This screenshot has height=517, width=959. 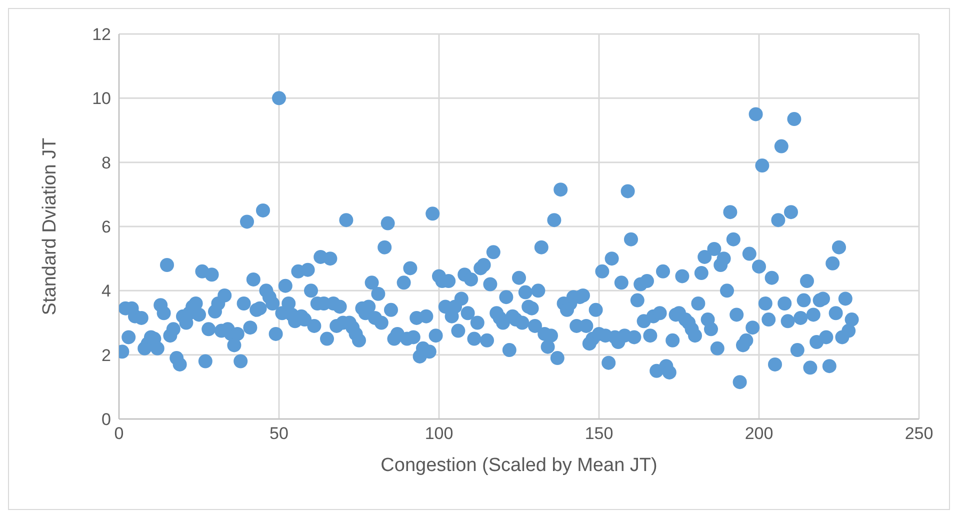 I want to click on y-axis-title: Standard Dviation JT, so click(x=50, y=226).